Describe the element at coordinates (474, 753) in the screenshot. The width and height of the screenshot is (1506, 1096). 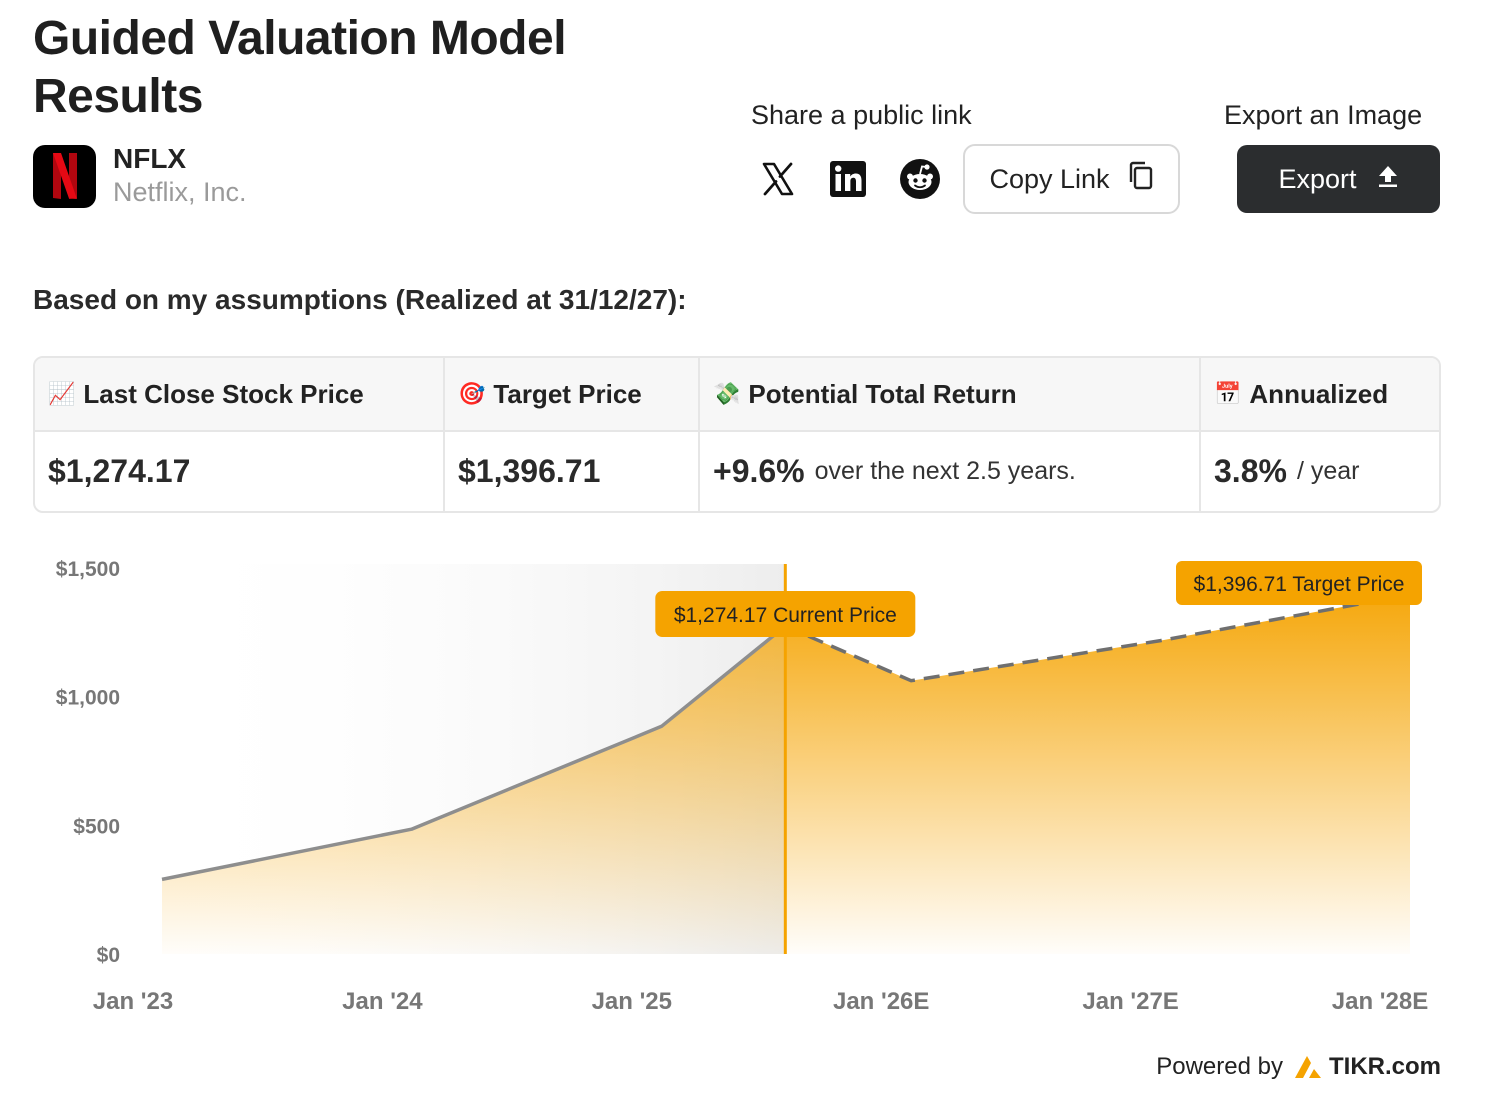
I see `historical-line` at that location.